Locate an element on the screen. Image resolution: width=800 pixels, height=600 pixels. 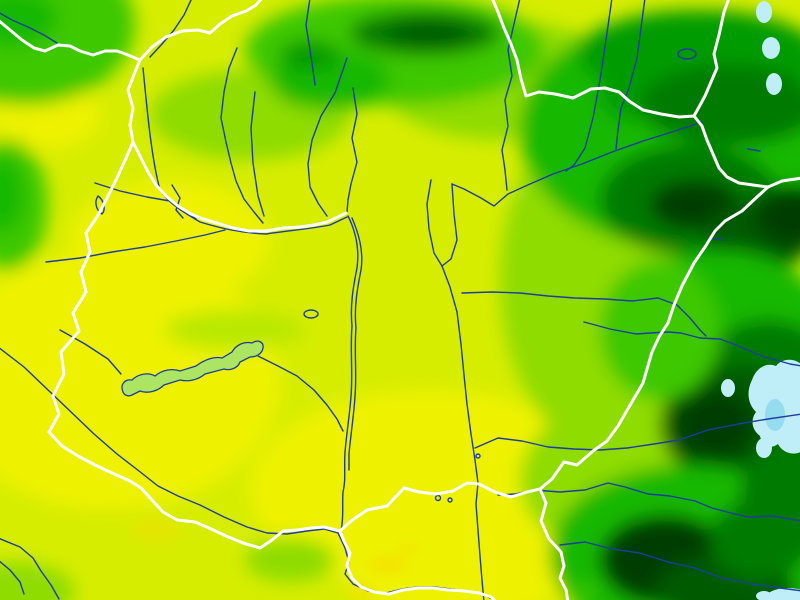
river-danube-main is located at coordinates (349, 373).